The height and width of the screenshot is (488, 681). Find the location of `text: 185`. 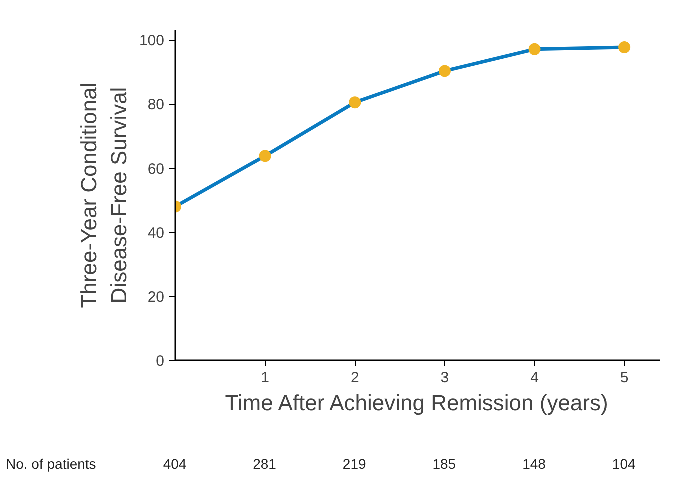

text: 185 is located at coordinates (445, 464).